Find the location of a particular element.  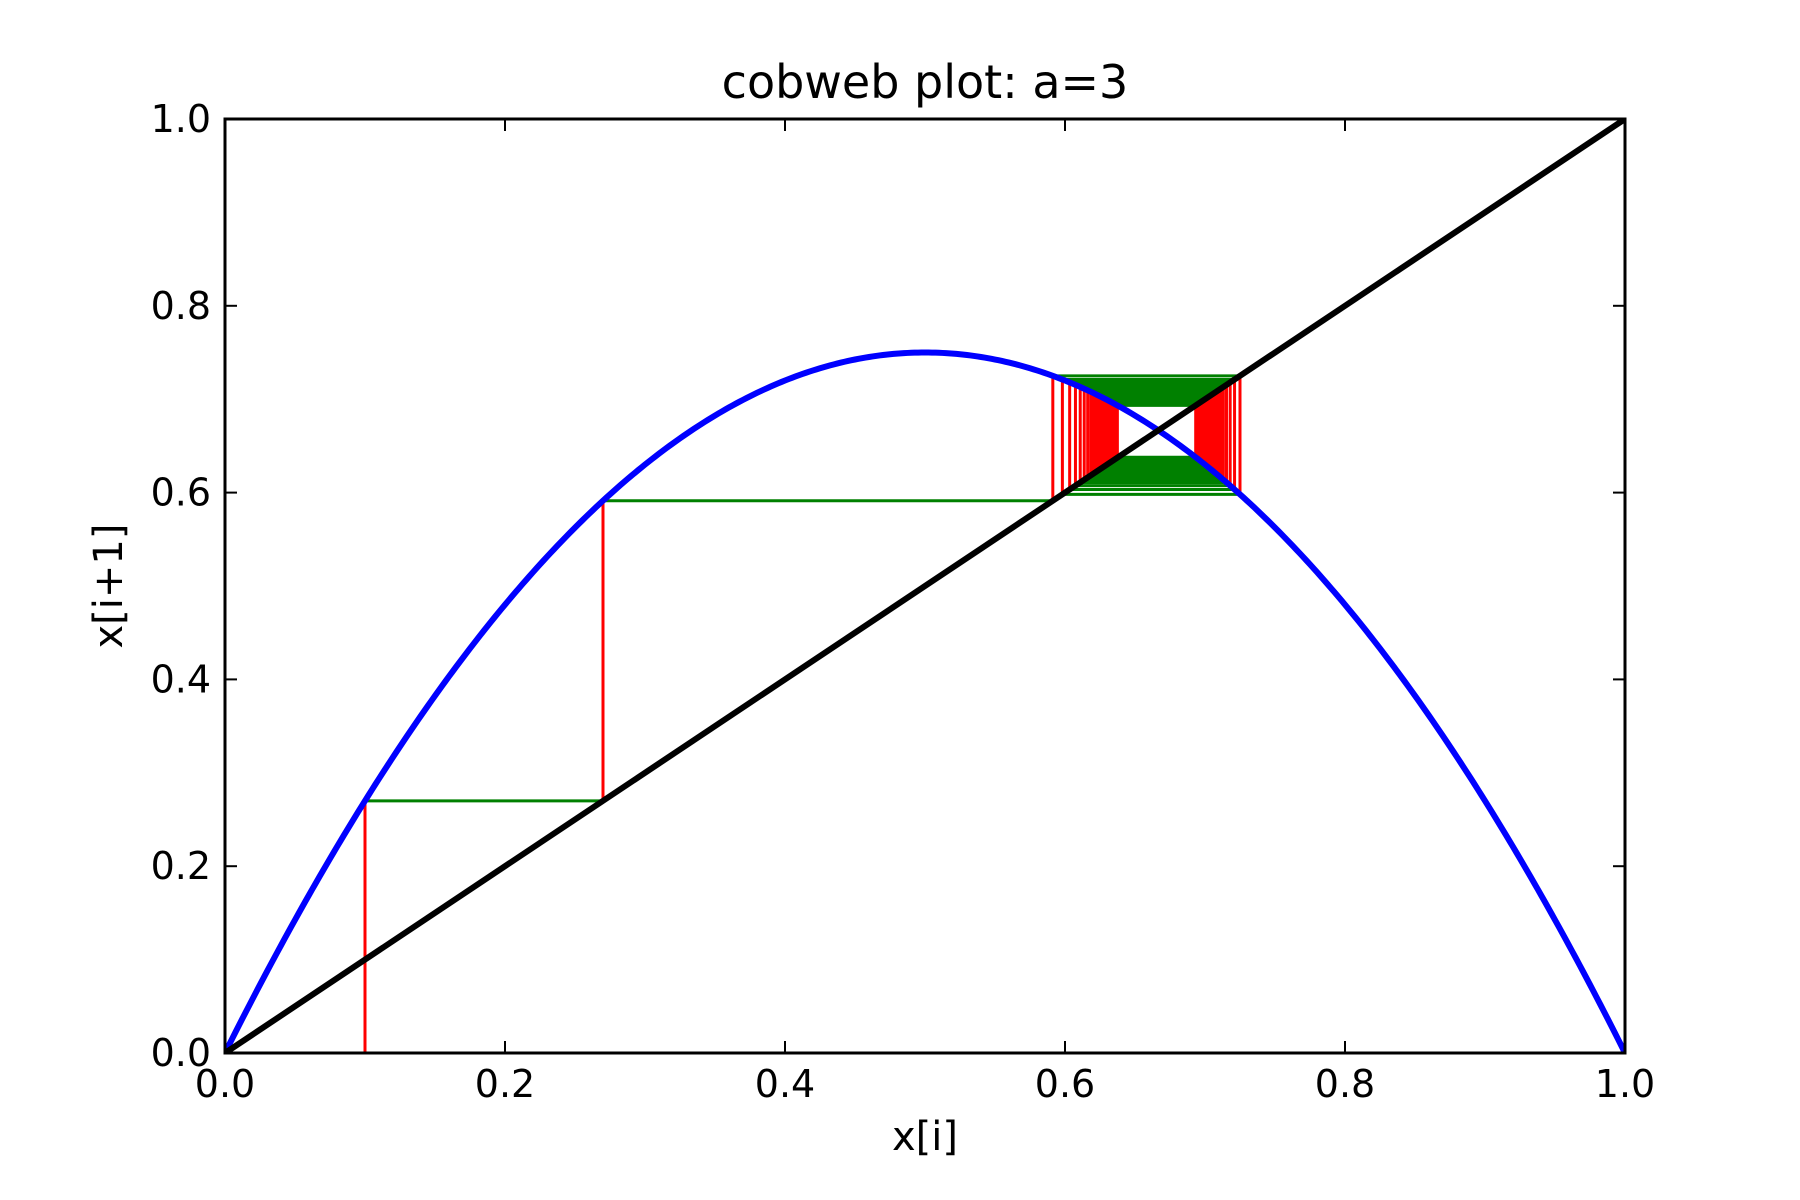

y-tick-label: 0.2 is located at coordinates (181, 866).